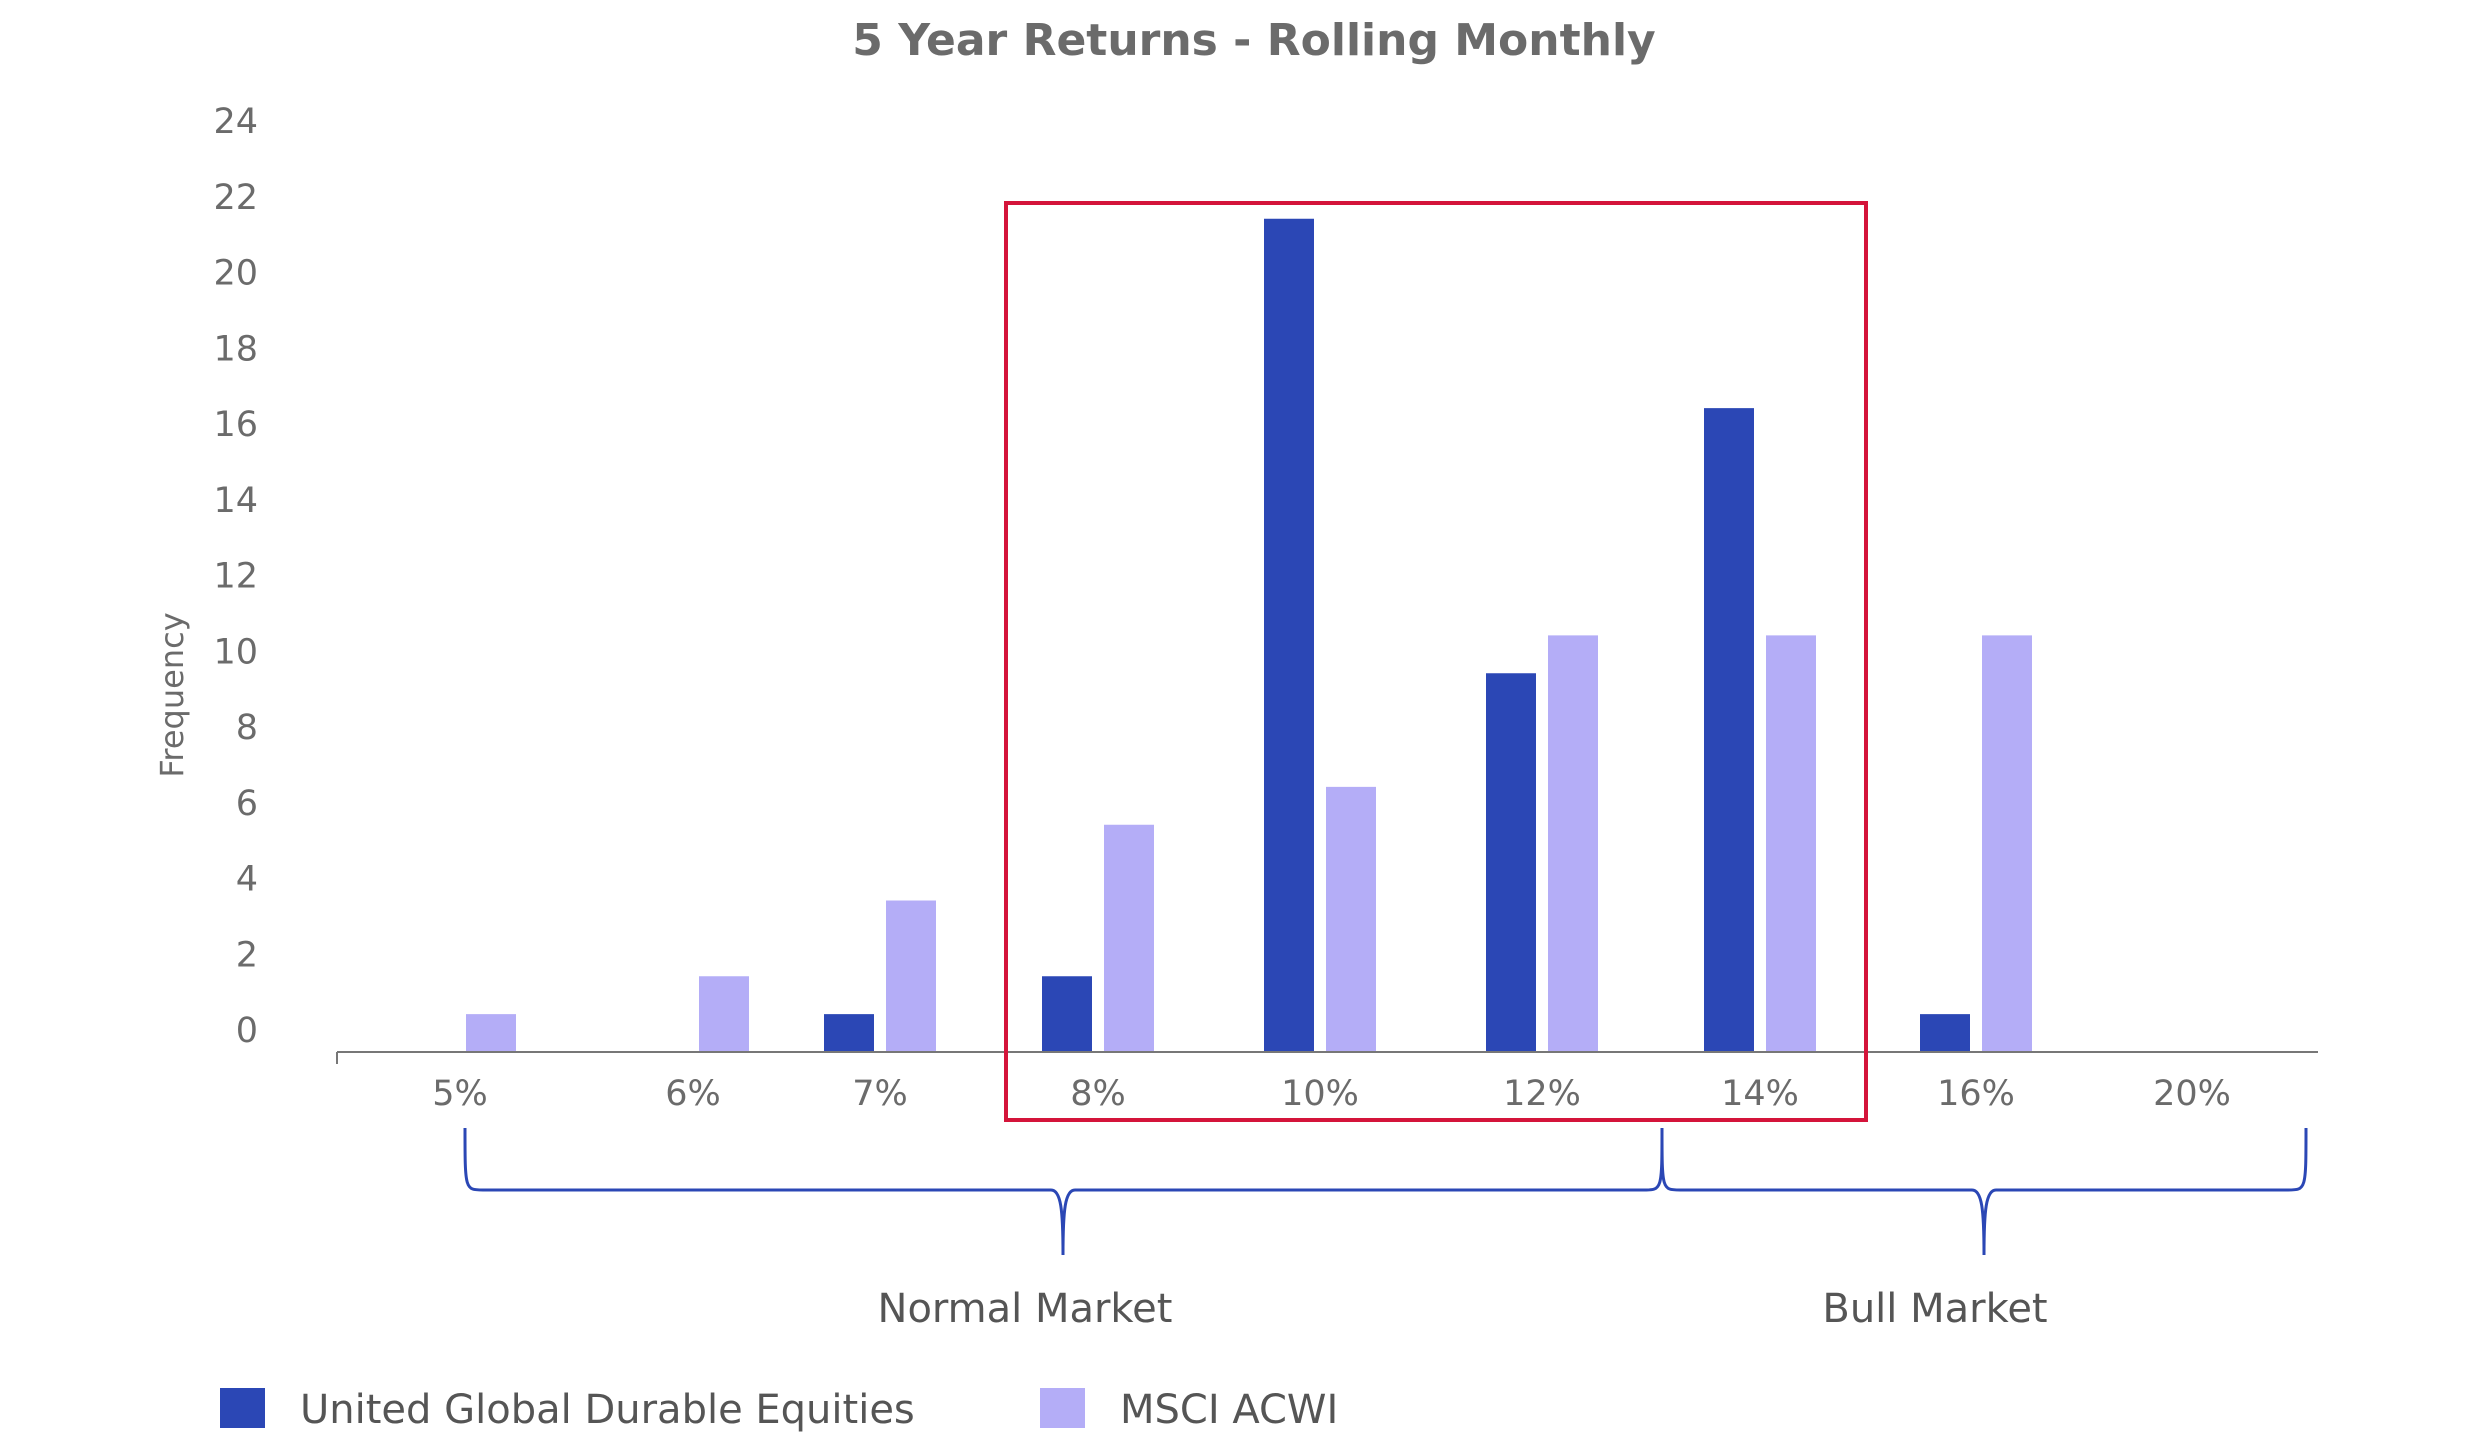 Image resolution: width=2480 pixels, height=1450 pixels. Describe the element at coordinates (235, 425) in the screenshot. I see `y-tick-label: 16` at that location.